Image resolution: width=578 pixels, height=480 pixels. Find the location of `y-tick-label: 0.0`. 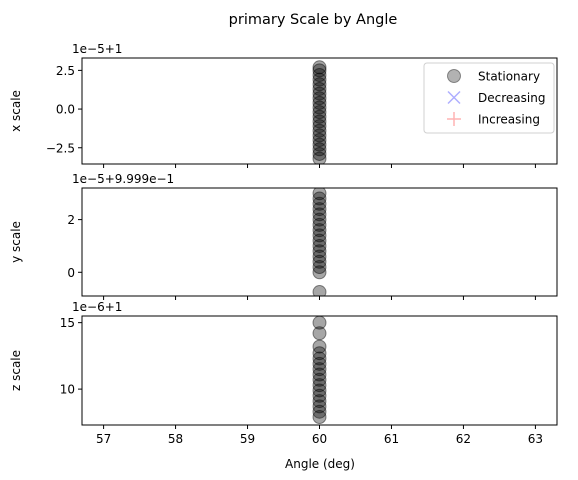

y-tick-label: 0.0 is located at coordinates (65, 110).